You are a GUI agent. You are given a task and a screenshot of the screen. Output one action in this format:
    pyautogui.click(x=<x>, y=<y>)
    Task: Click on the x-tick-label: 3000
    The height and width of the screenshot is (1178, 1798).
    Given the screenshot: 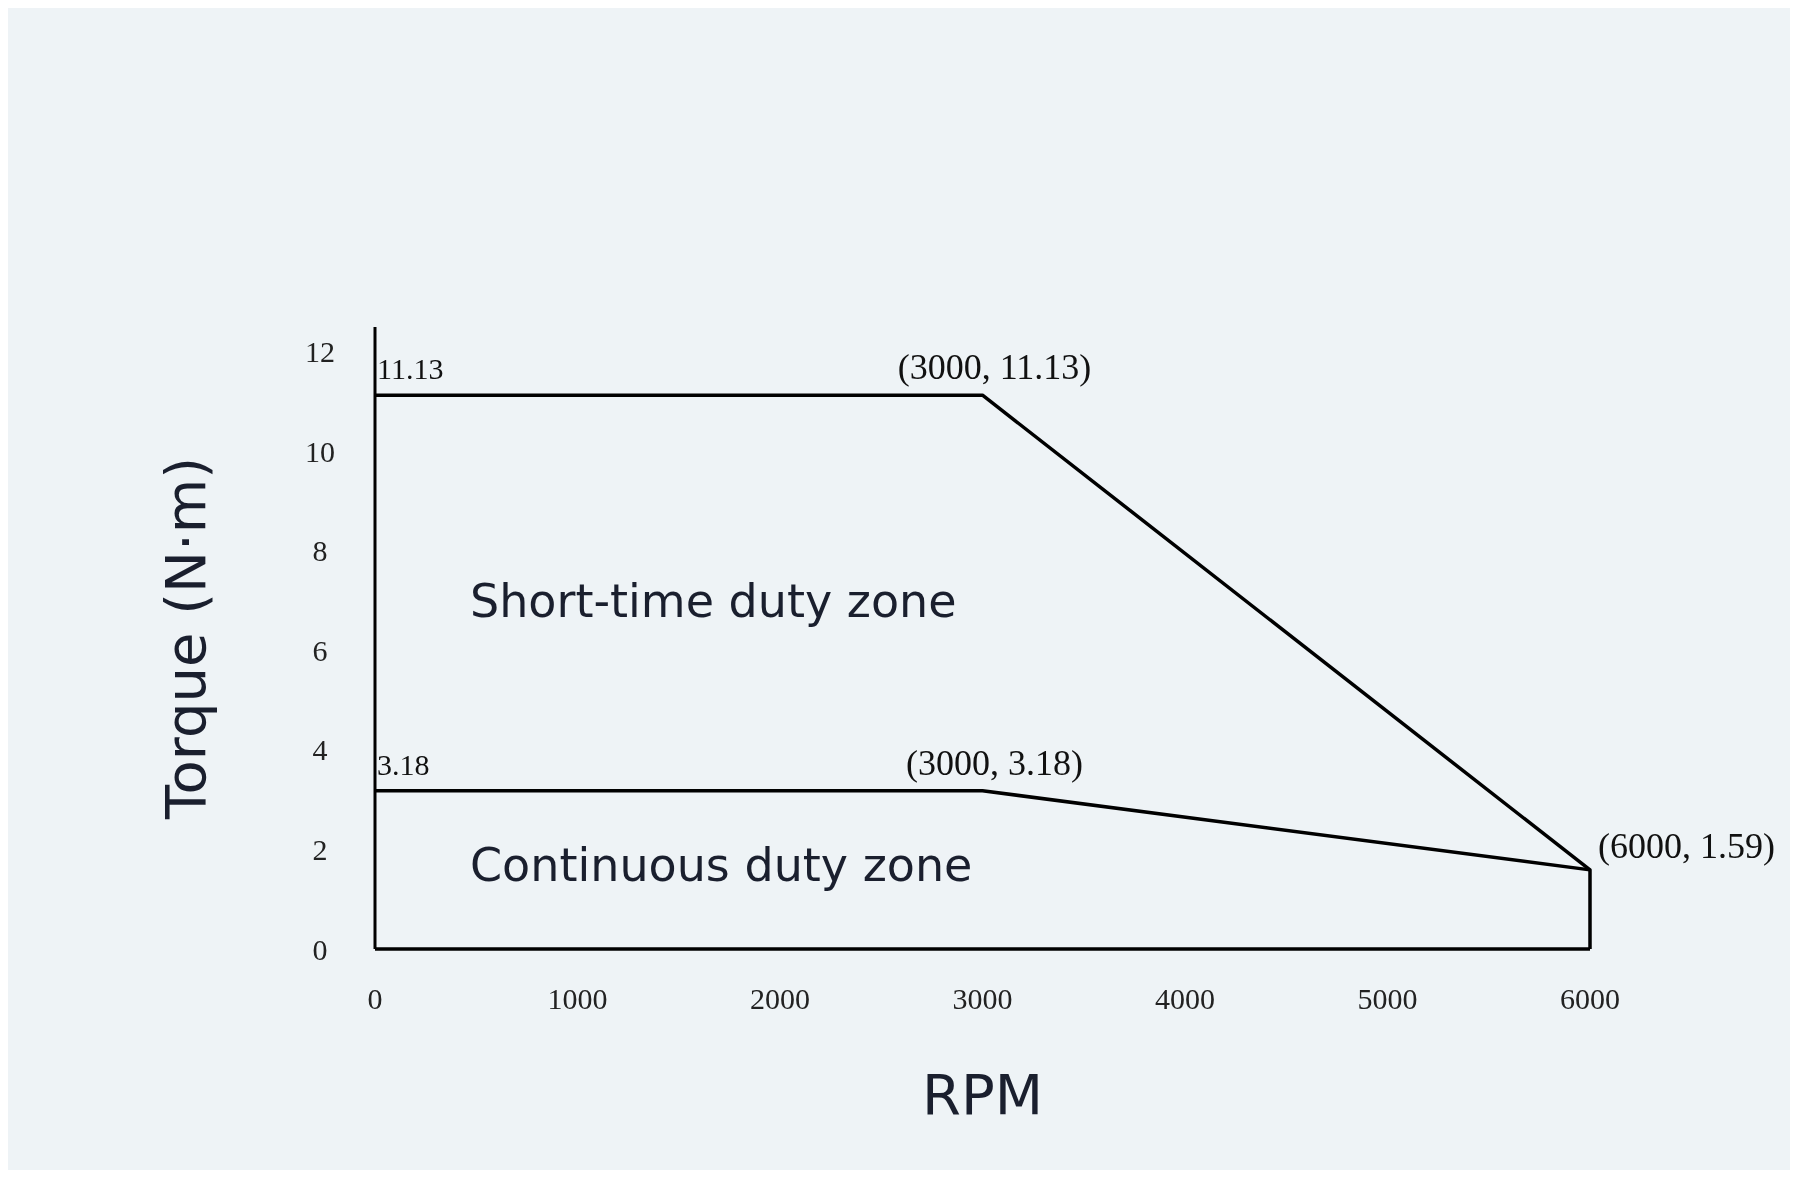 What is the action you would take?
    pyautogui.click(x=982, y=998)
    